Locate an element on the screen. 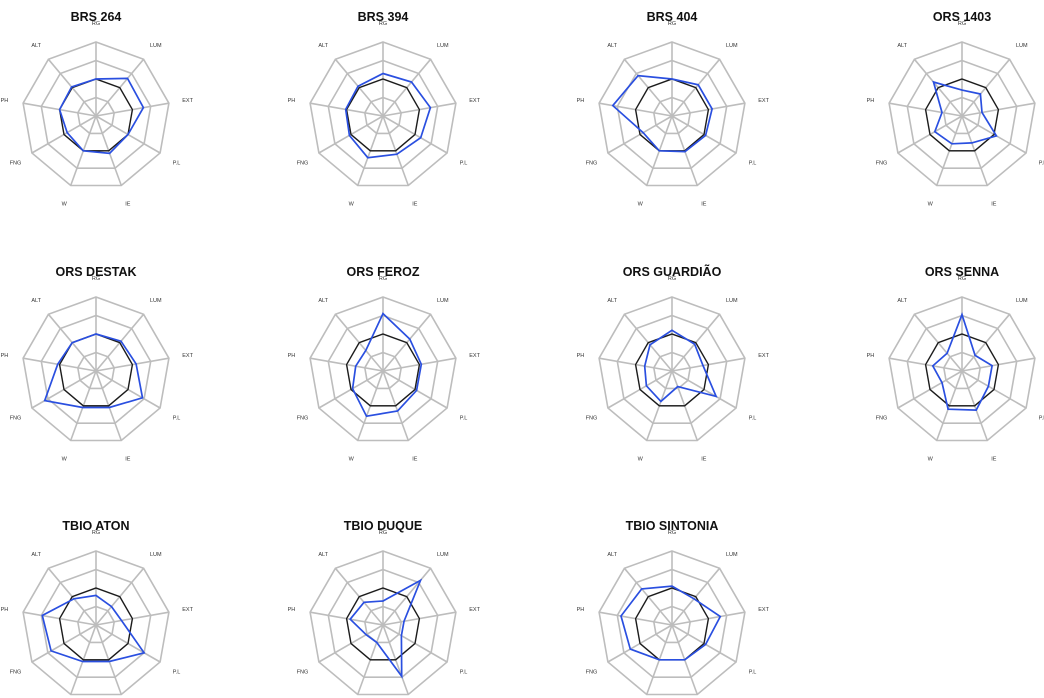  panel-title: BRS 264 is located at coordinates (96, 17).